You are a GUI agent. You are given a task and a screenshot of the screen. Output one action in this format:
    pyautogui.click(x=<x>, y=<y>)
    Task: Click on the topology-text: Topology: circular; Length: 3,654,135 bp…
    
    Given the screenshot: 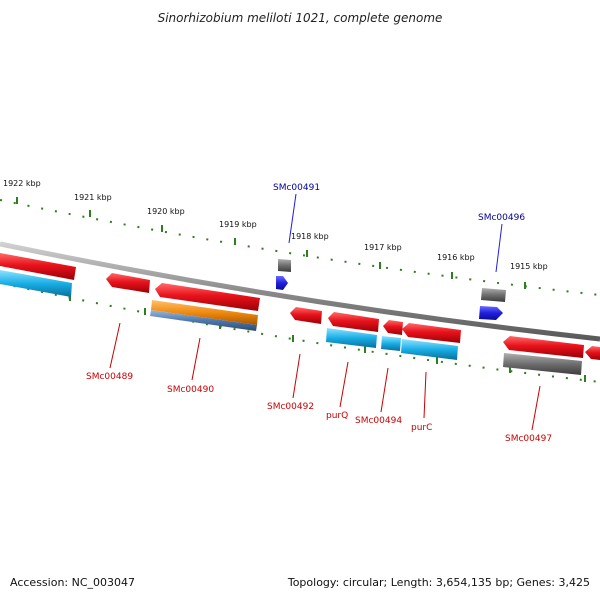 What is the action you would take?
    pyautogui.click(x=438, y=582)
    